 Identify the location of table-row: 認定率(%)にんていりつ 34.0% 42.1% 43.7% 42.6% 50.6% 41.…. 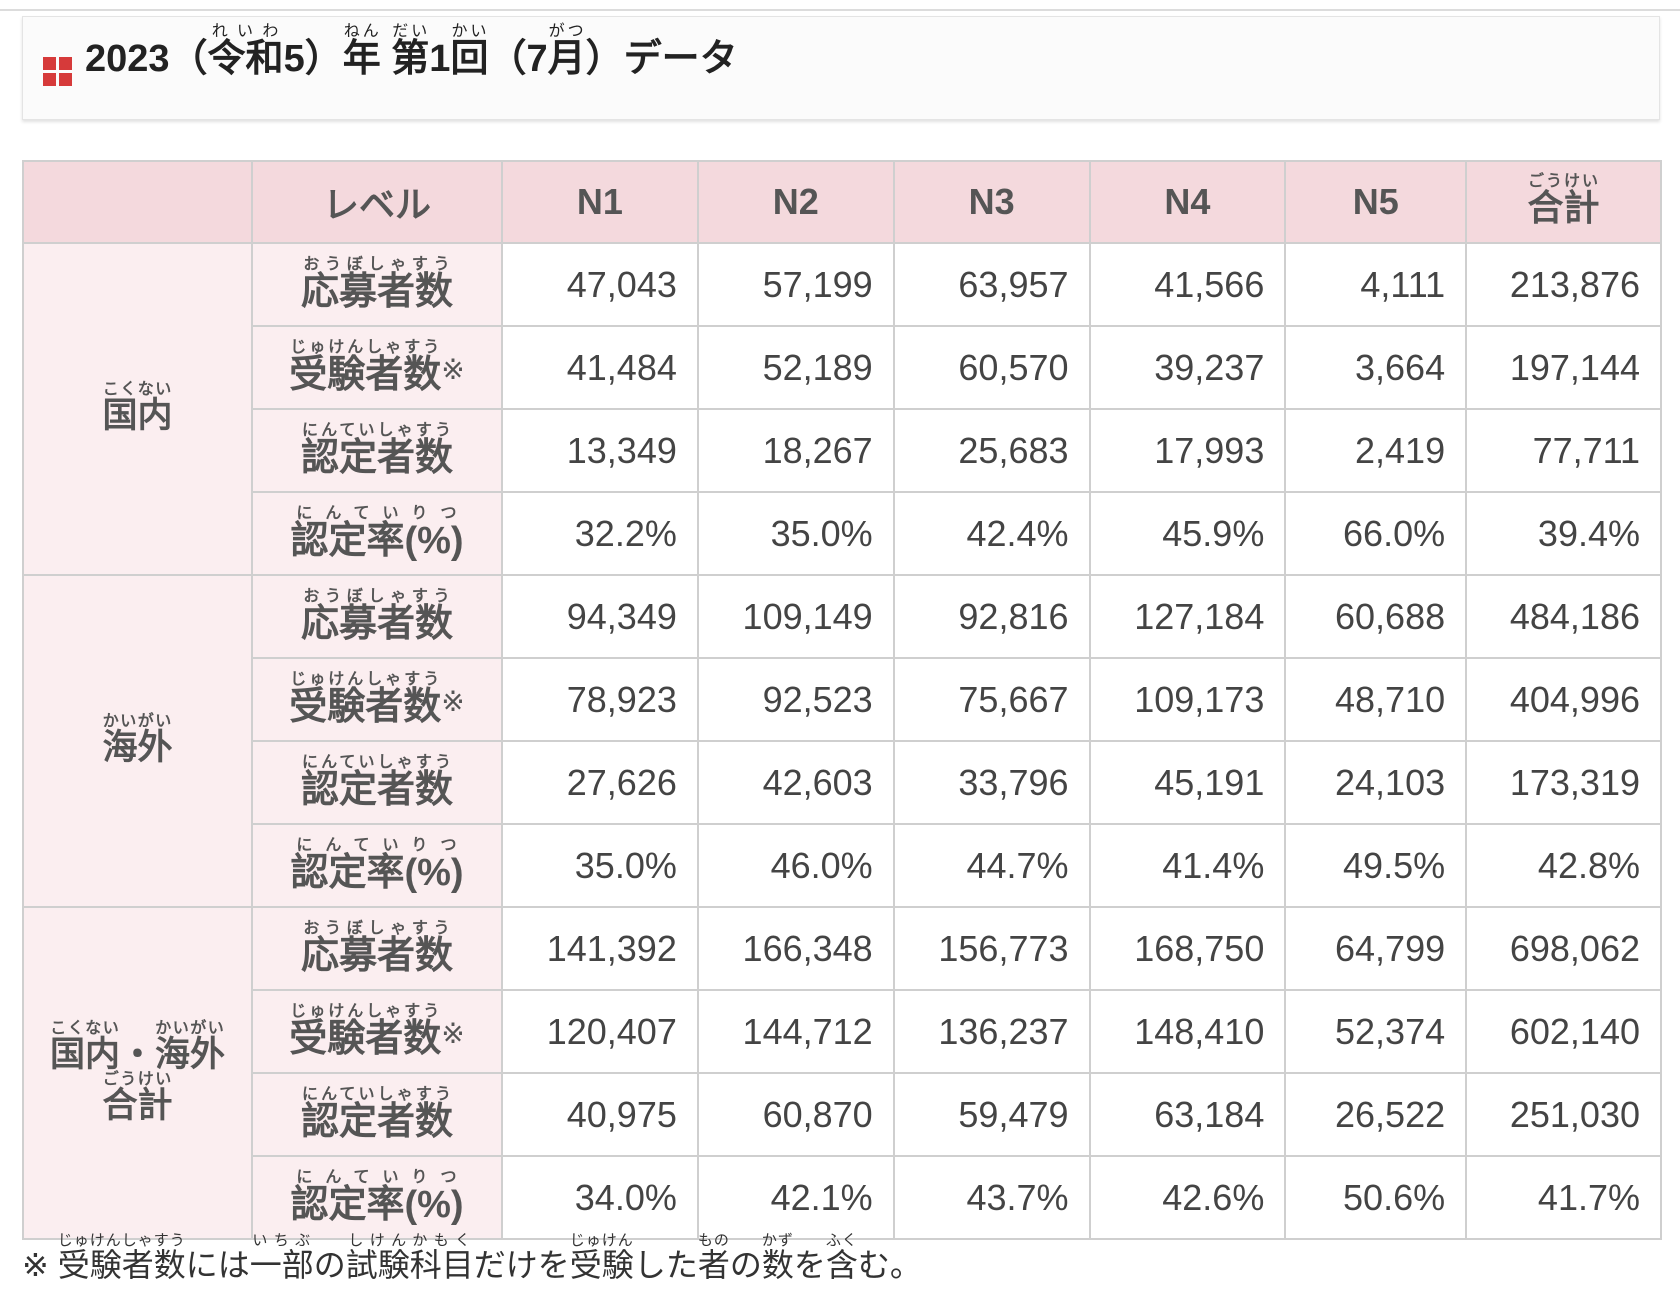
(842, 1197).